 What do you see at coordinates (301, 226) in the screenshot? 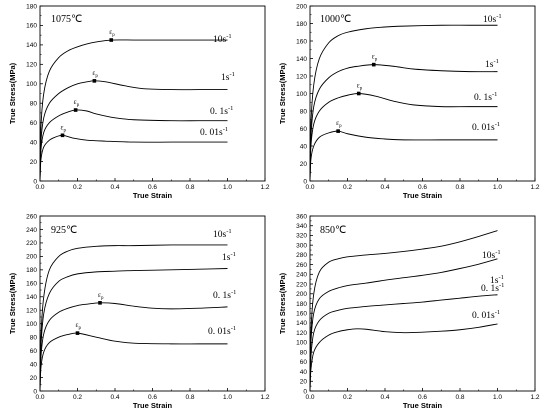
I see `y-tick-label: 340` at bounding box center [301, 226].